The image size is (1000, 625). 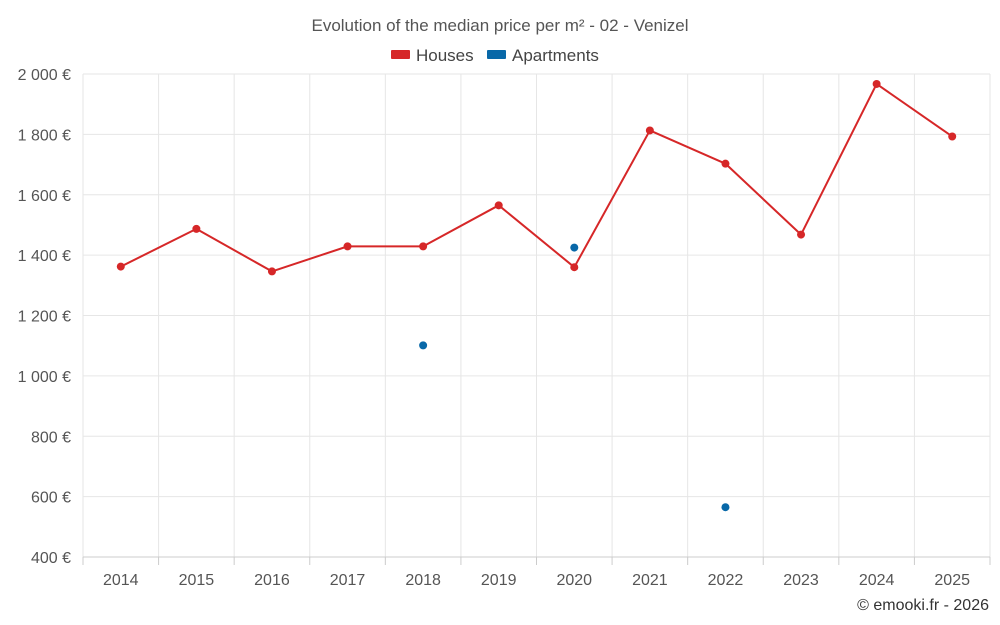 What do you see at coordinates (423, 246) in the screenshot?
I see `data-point-houses-2018` at bounding box center [423, 246].